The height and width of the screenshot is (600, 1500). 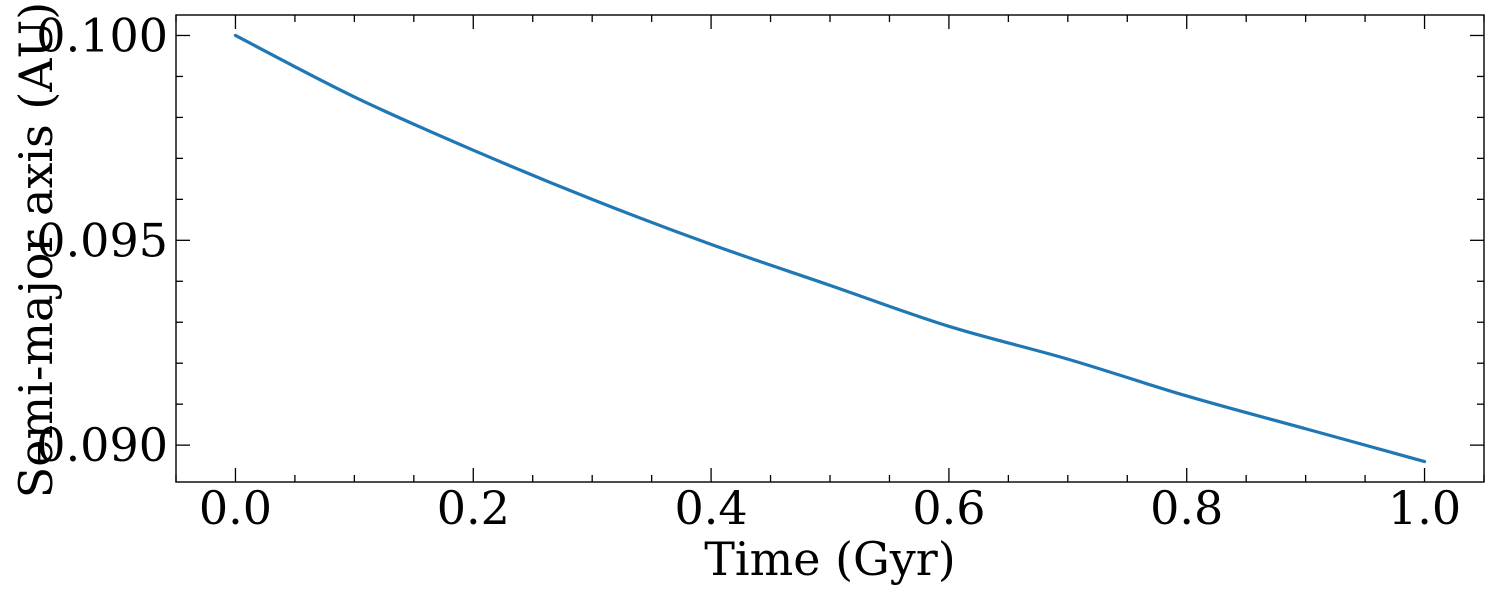 I want to click on x-tick-label: 1.0, so click(x=1424, y=508).